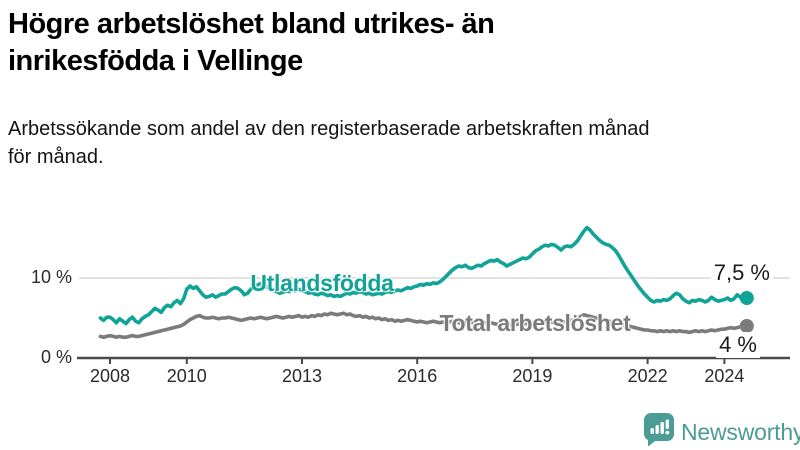  Describe the element at coordinates (532, 376) in the screenshot. I see `x-tick-label: 2019` at that location.